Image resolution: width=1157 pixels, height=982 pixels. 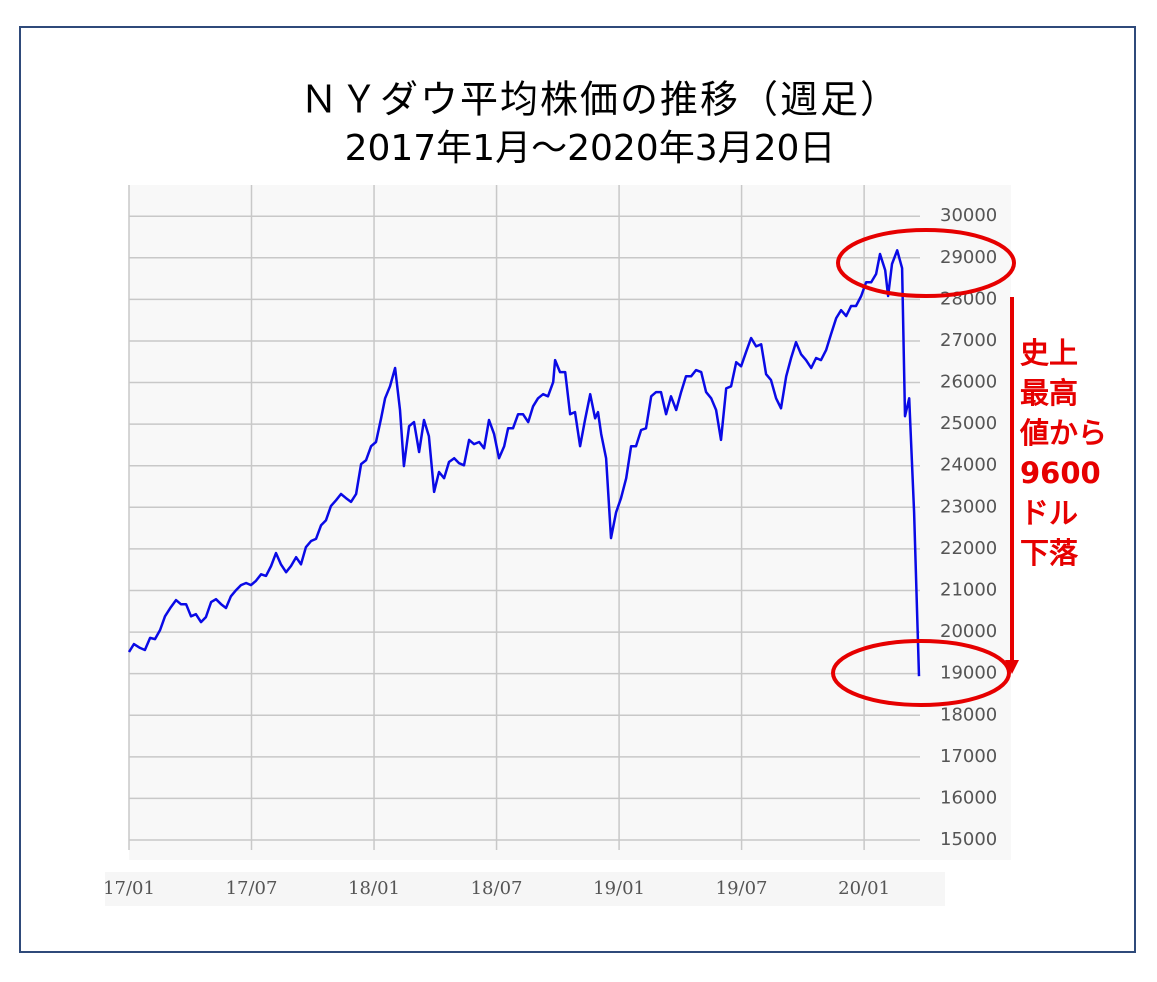 What do you see at coordinates (968, 382) in the screenshot?
I see `y-tick-label: 26000` at bounding box center [968, 382].